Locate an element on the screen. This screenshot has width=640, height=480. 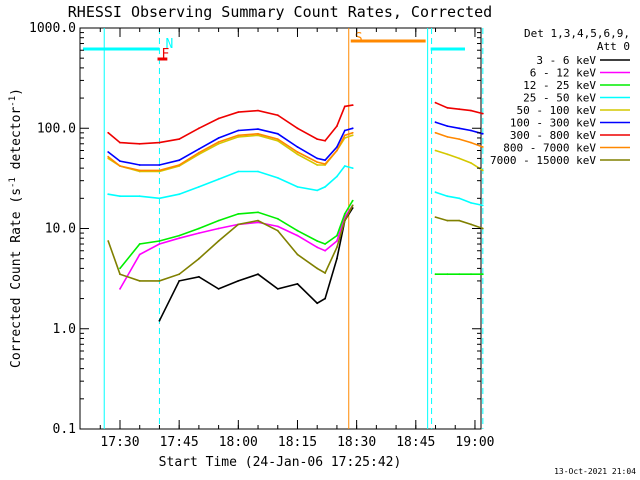
series-line-7000-15000-kev is located at coordinates (230, 243).